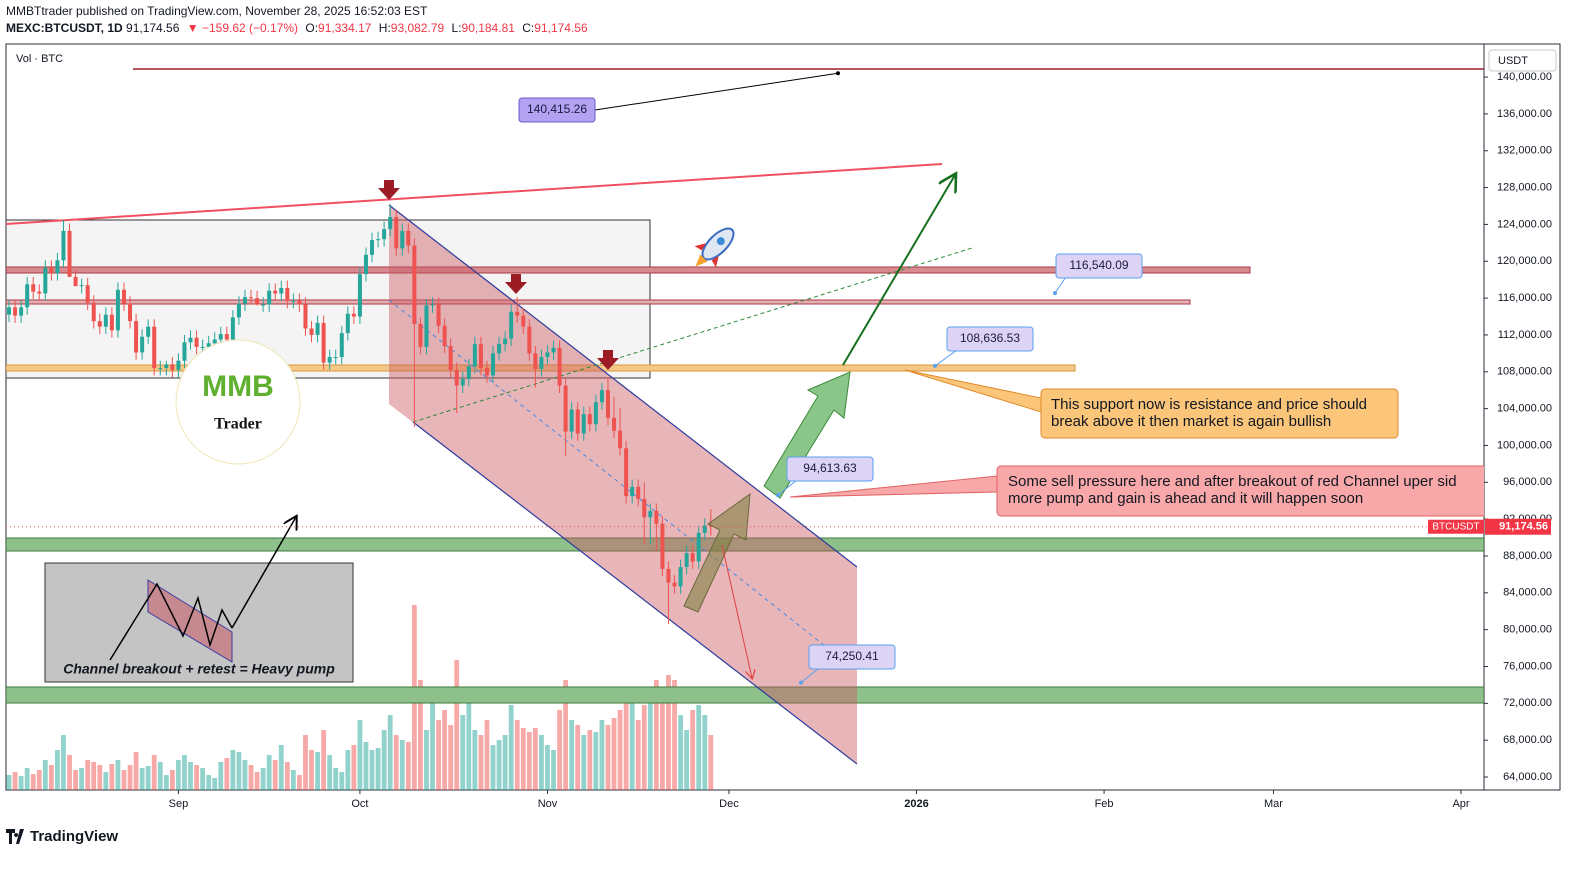 This screenshot has height=870, width=1596. Describe the element at coordinates (1460, 804) in the screenshot. I see `x-tick-label: Apr` at that location.